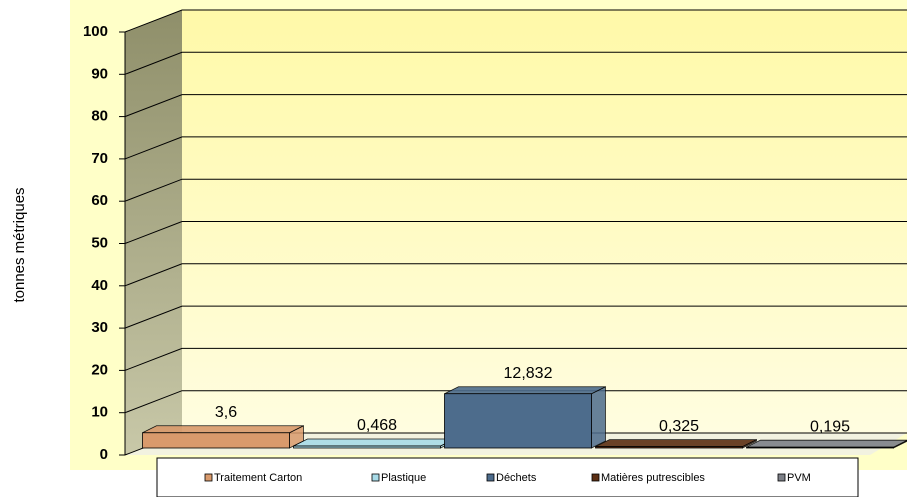  Describe the element at coordinates (403, 478) in the screenshot. I see `legend-label: Plastique` at that location.